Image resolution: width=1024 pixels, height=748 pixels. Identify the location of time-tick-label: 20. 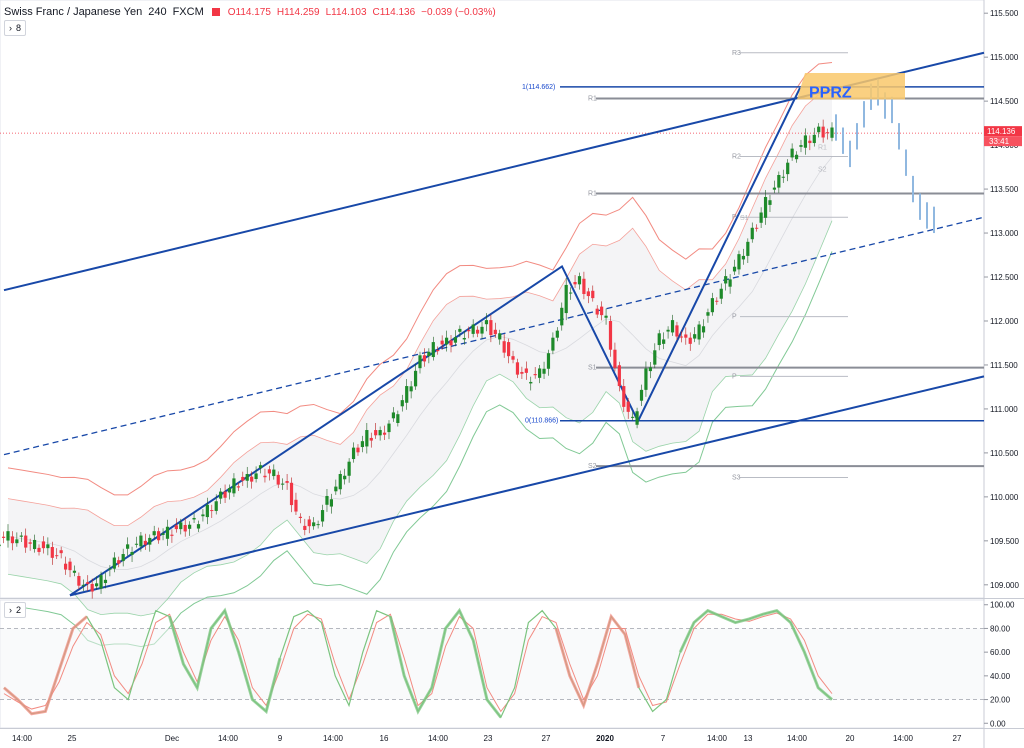
(850, 738).